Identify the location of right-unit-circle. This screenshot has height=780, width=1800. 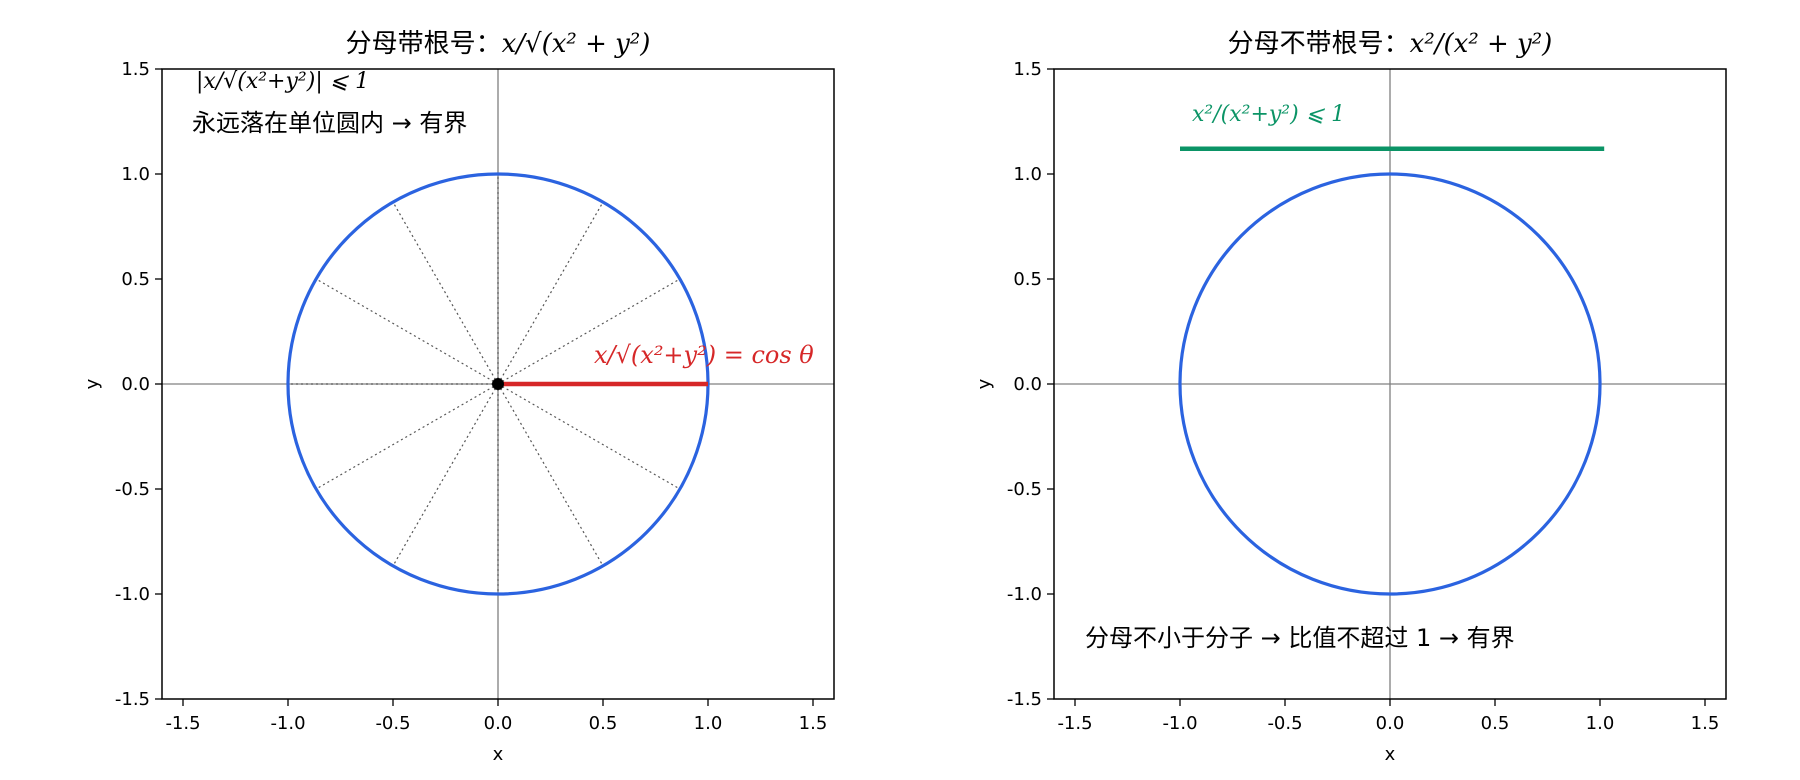
(1390, 384).